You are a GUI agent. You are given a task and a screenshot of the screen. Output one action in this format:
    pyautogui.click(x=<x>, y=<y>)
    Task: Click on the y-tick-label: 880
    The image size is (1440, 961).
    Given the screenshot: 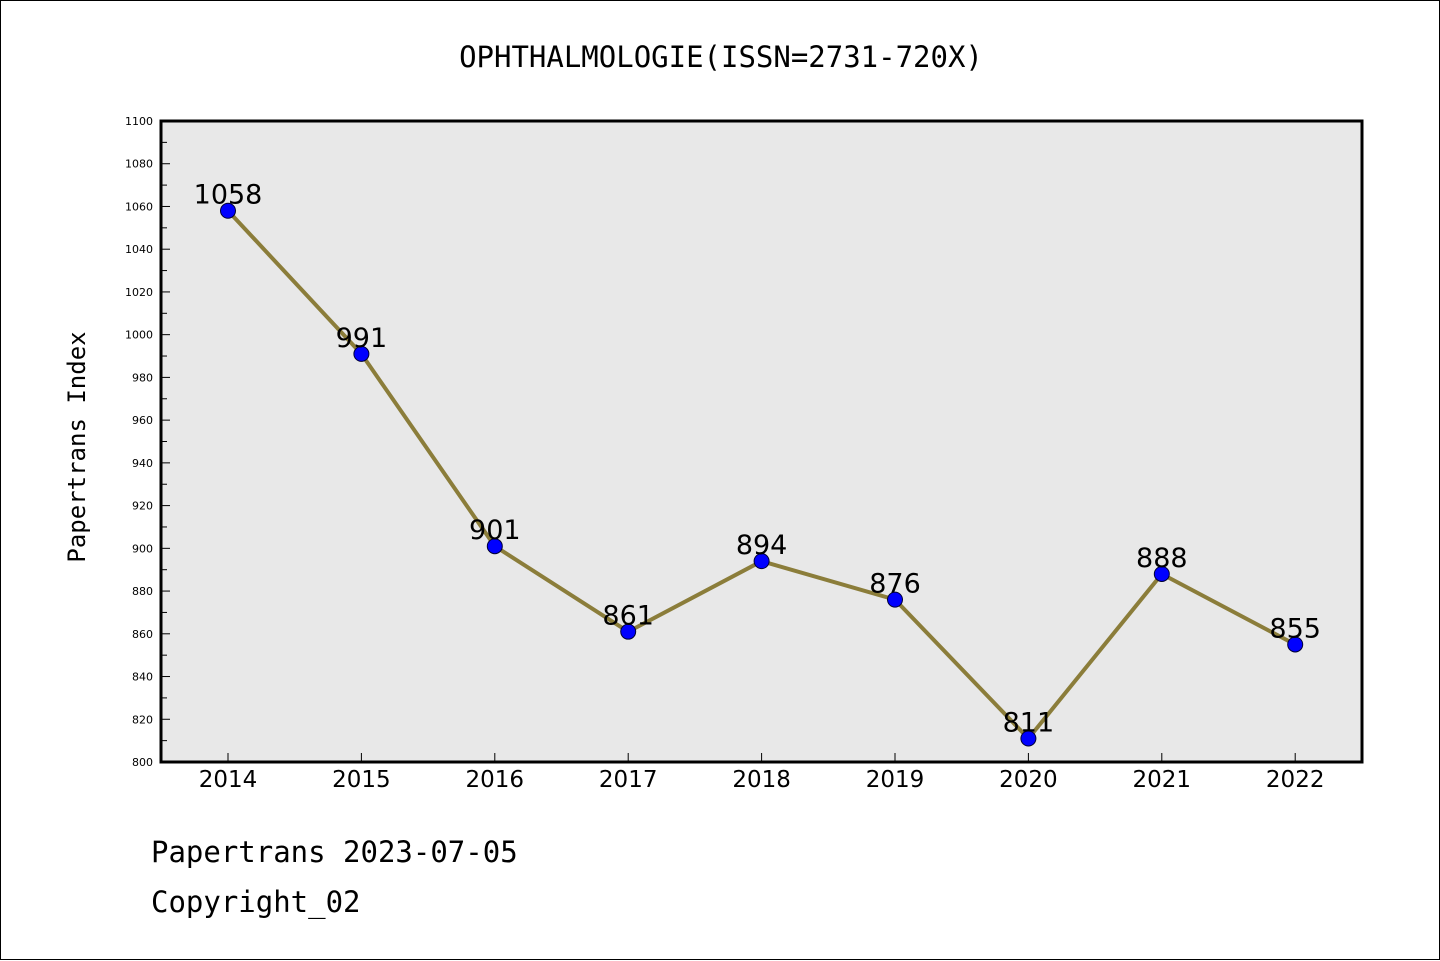 What is the action you would take?
    pyautogui.click(x=142, y=591)
    